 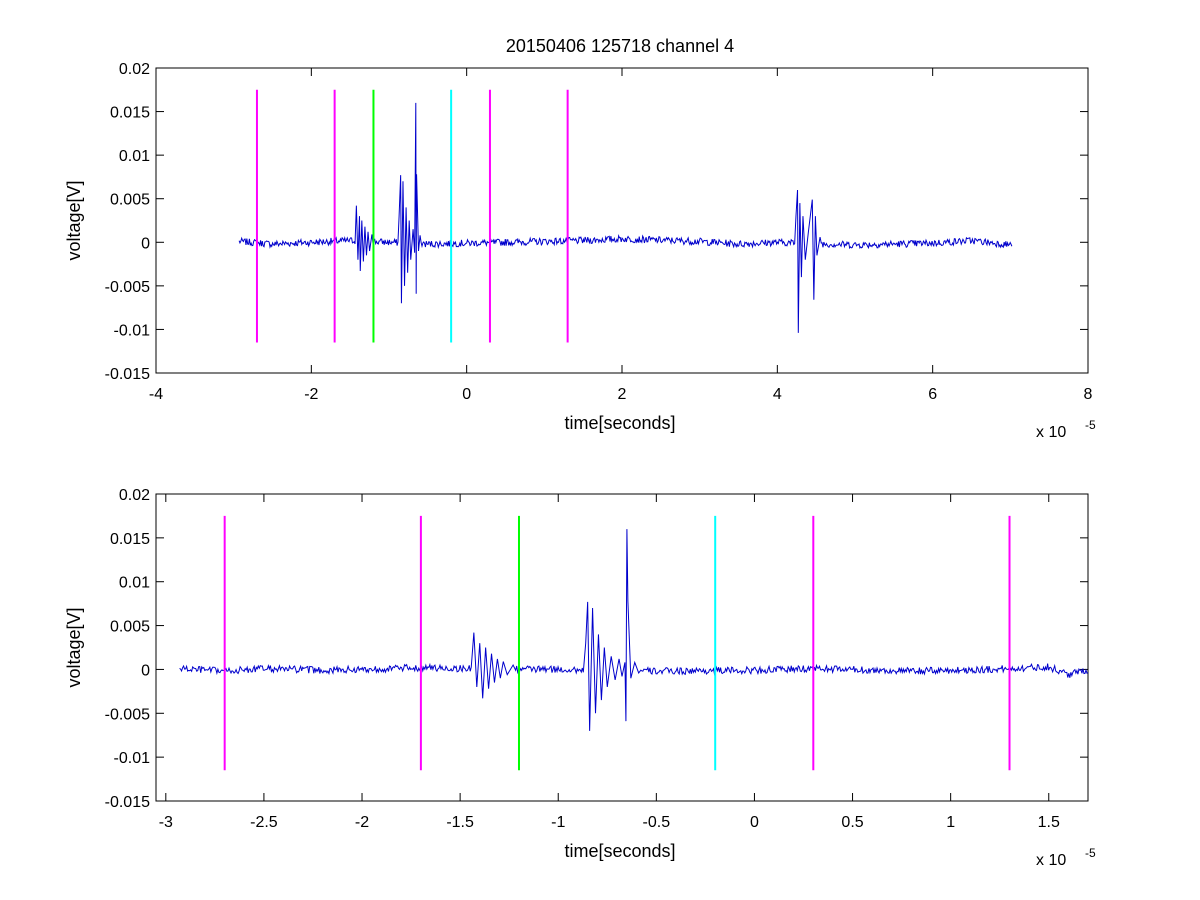 I want to click on x-tick-label: -1, so click(x=558, y=822).